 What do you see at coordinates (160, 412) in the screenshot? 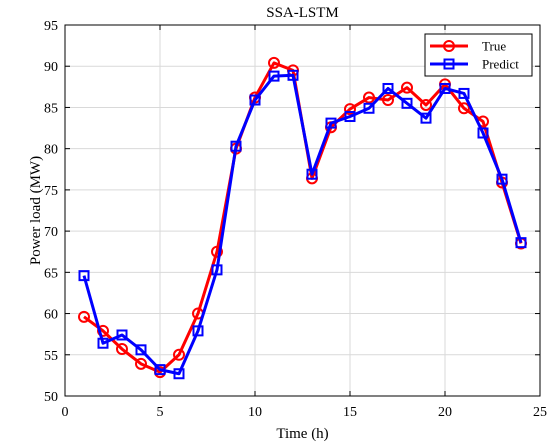
I see `x-tick-label: 5` at bounding box center [160, 412].